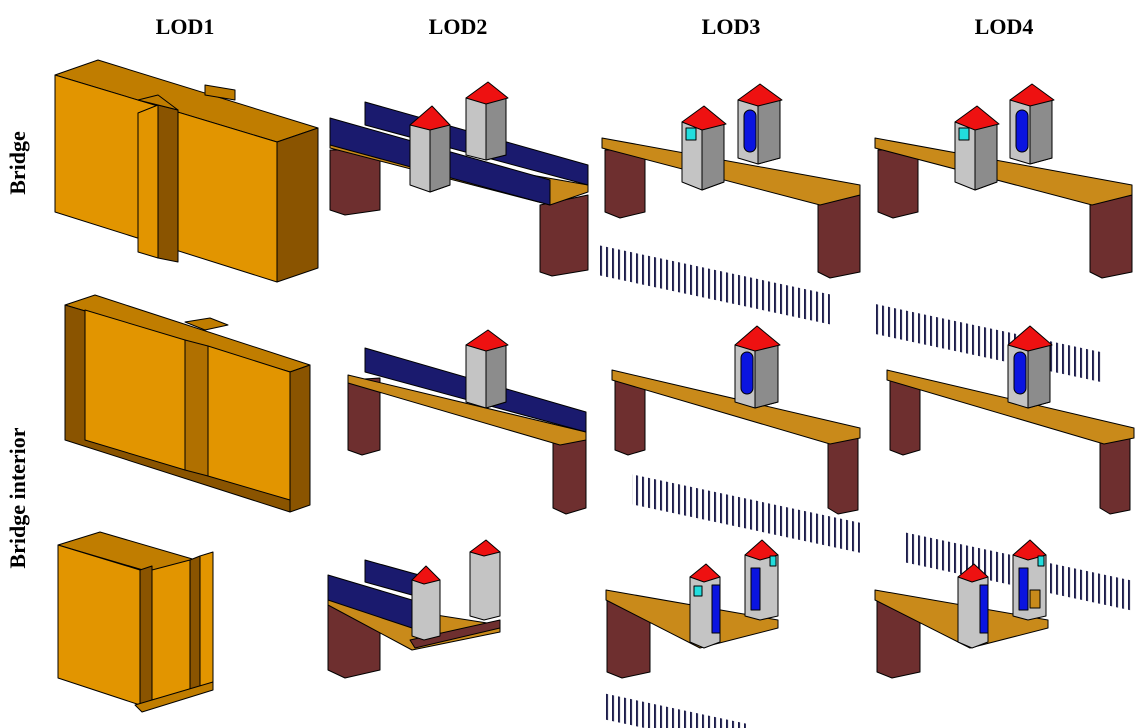  I want to click on bridge-lod1-model, so click(186, 171).